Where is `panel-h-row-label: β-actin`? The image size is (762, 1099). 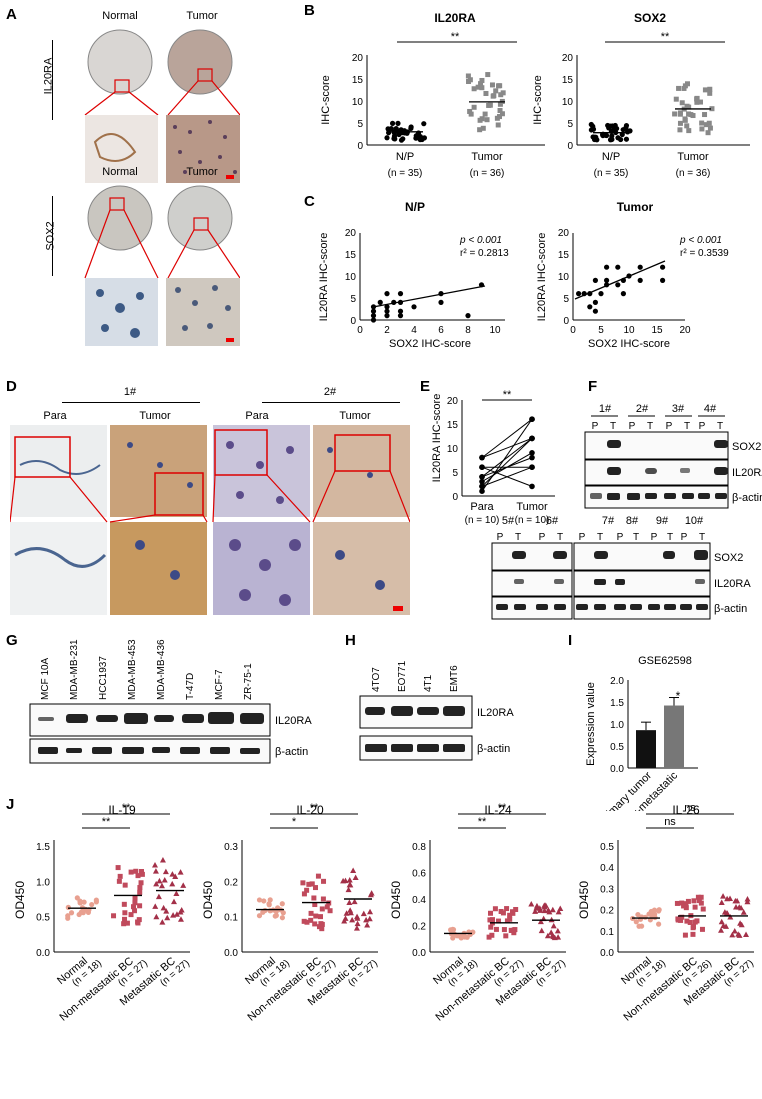
panel-h-row-label: β-actin is located at coordinates (493, 749).